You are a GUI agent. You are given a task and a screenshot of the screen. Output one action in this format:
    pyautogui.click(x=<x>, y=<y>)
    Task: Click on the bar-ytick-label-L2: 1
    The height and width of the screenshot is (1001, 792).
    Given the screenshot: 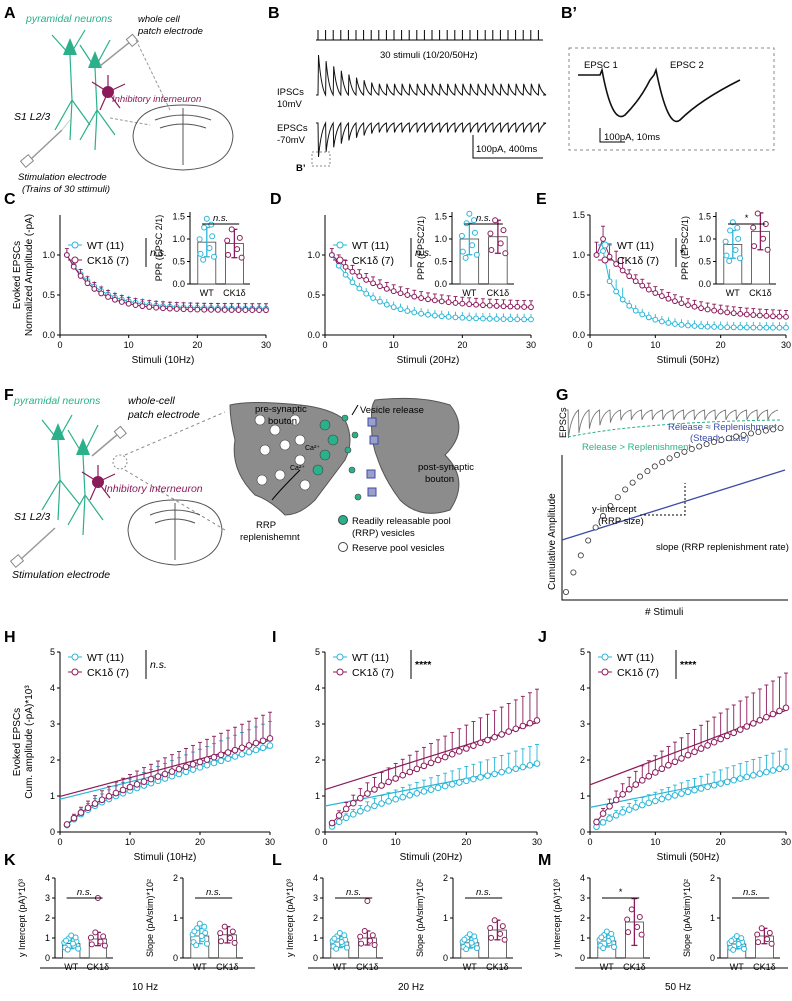 What is the action you would take?
    pyautogui.click(x=445, y=918)
    